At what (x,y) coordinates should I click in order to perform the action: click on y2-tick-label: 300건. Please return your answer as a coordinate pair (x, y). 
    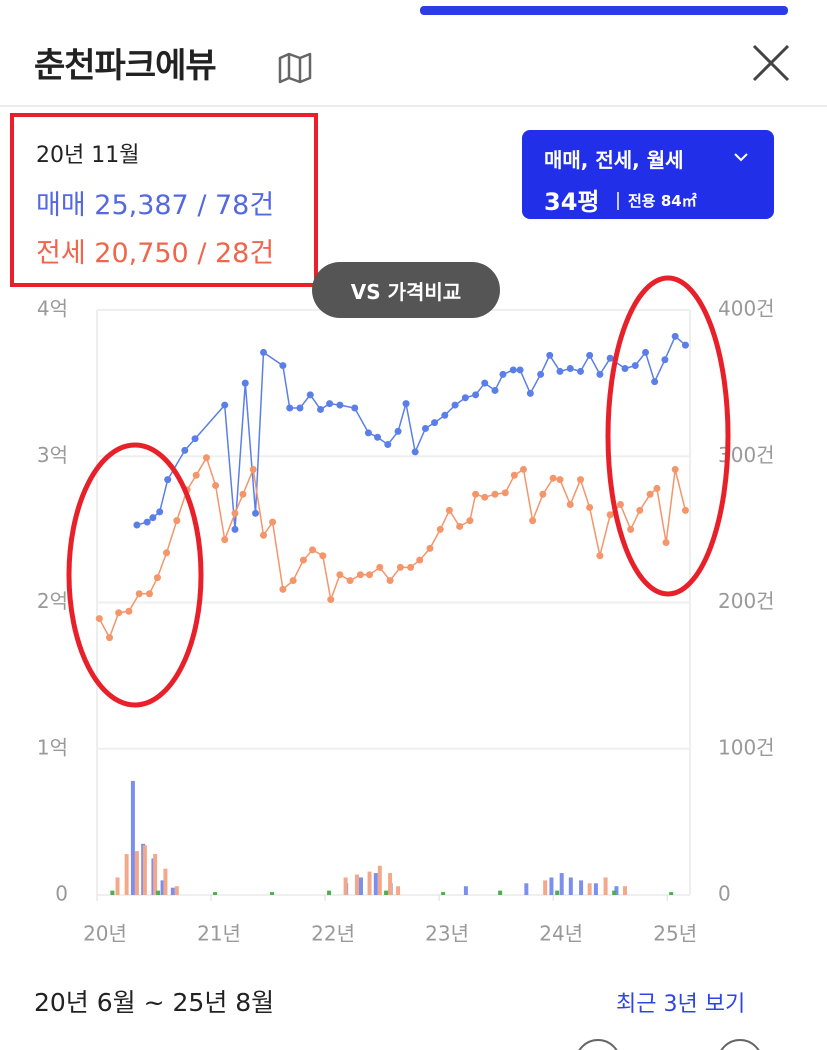
    Looking at the image, I should click on (746, 455).